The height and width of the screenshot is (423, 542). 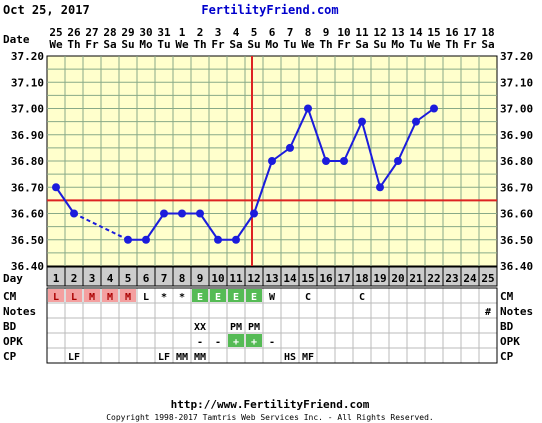 What do you see at coordinates (272, 310) in the screenshot?
I see `table-row` at bounding box center [272, 310].